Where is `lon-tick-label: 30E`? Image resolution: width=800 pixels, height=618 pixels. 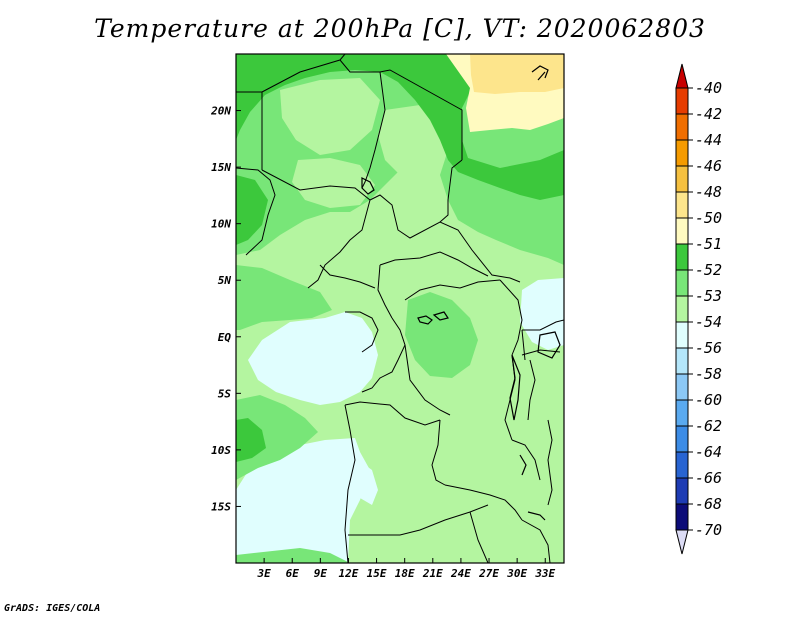 lon-tick-label: 30E is located at coordinates (516, 573).